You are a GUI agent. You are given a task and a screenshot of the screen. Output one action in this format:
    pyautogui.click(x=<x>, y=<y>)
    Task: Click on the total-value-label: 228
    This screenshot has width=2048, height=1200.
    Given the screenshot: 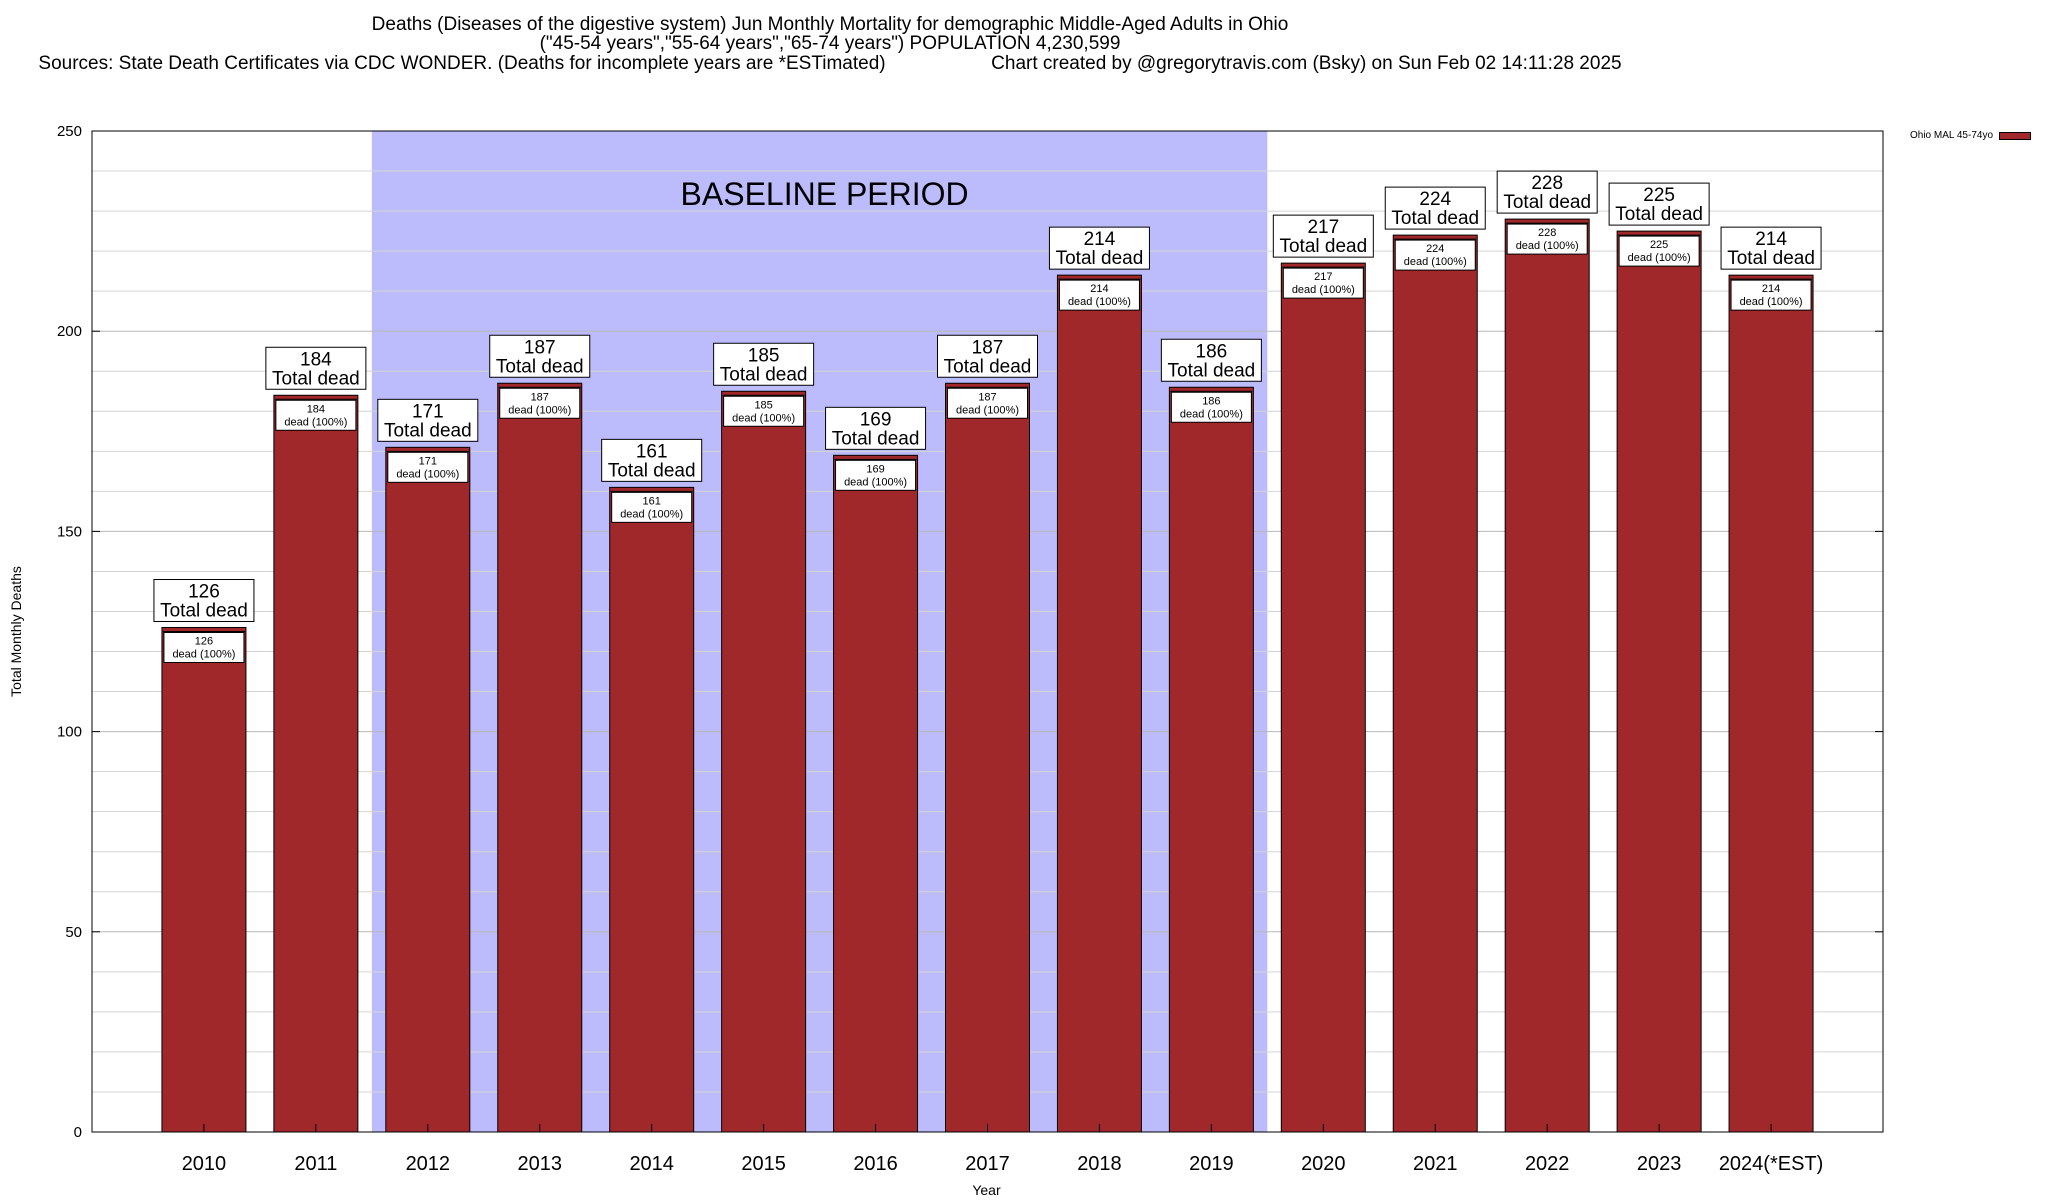 What is the action you would take?
    pyautogui.click(x=1547, y=183)
    